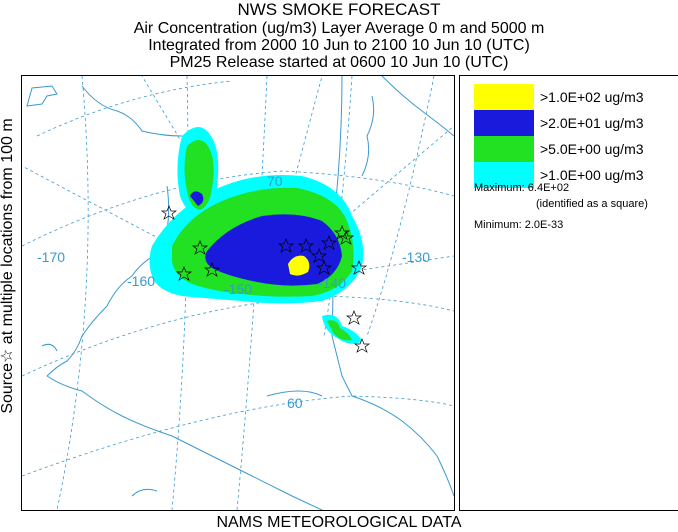 This screenshot has width=678, height=532. What do you see at coordinates (504, 123) in the screenshot?
I see `legend-swatch-level2` at bounding box center [504, 123].